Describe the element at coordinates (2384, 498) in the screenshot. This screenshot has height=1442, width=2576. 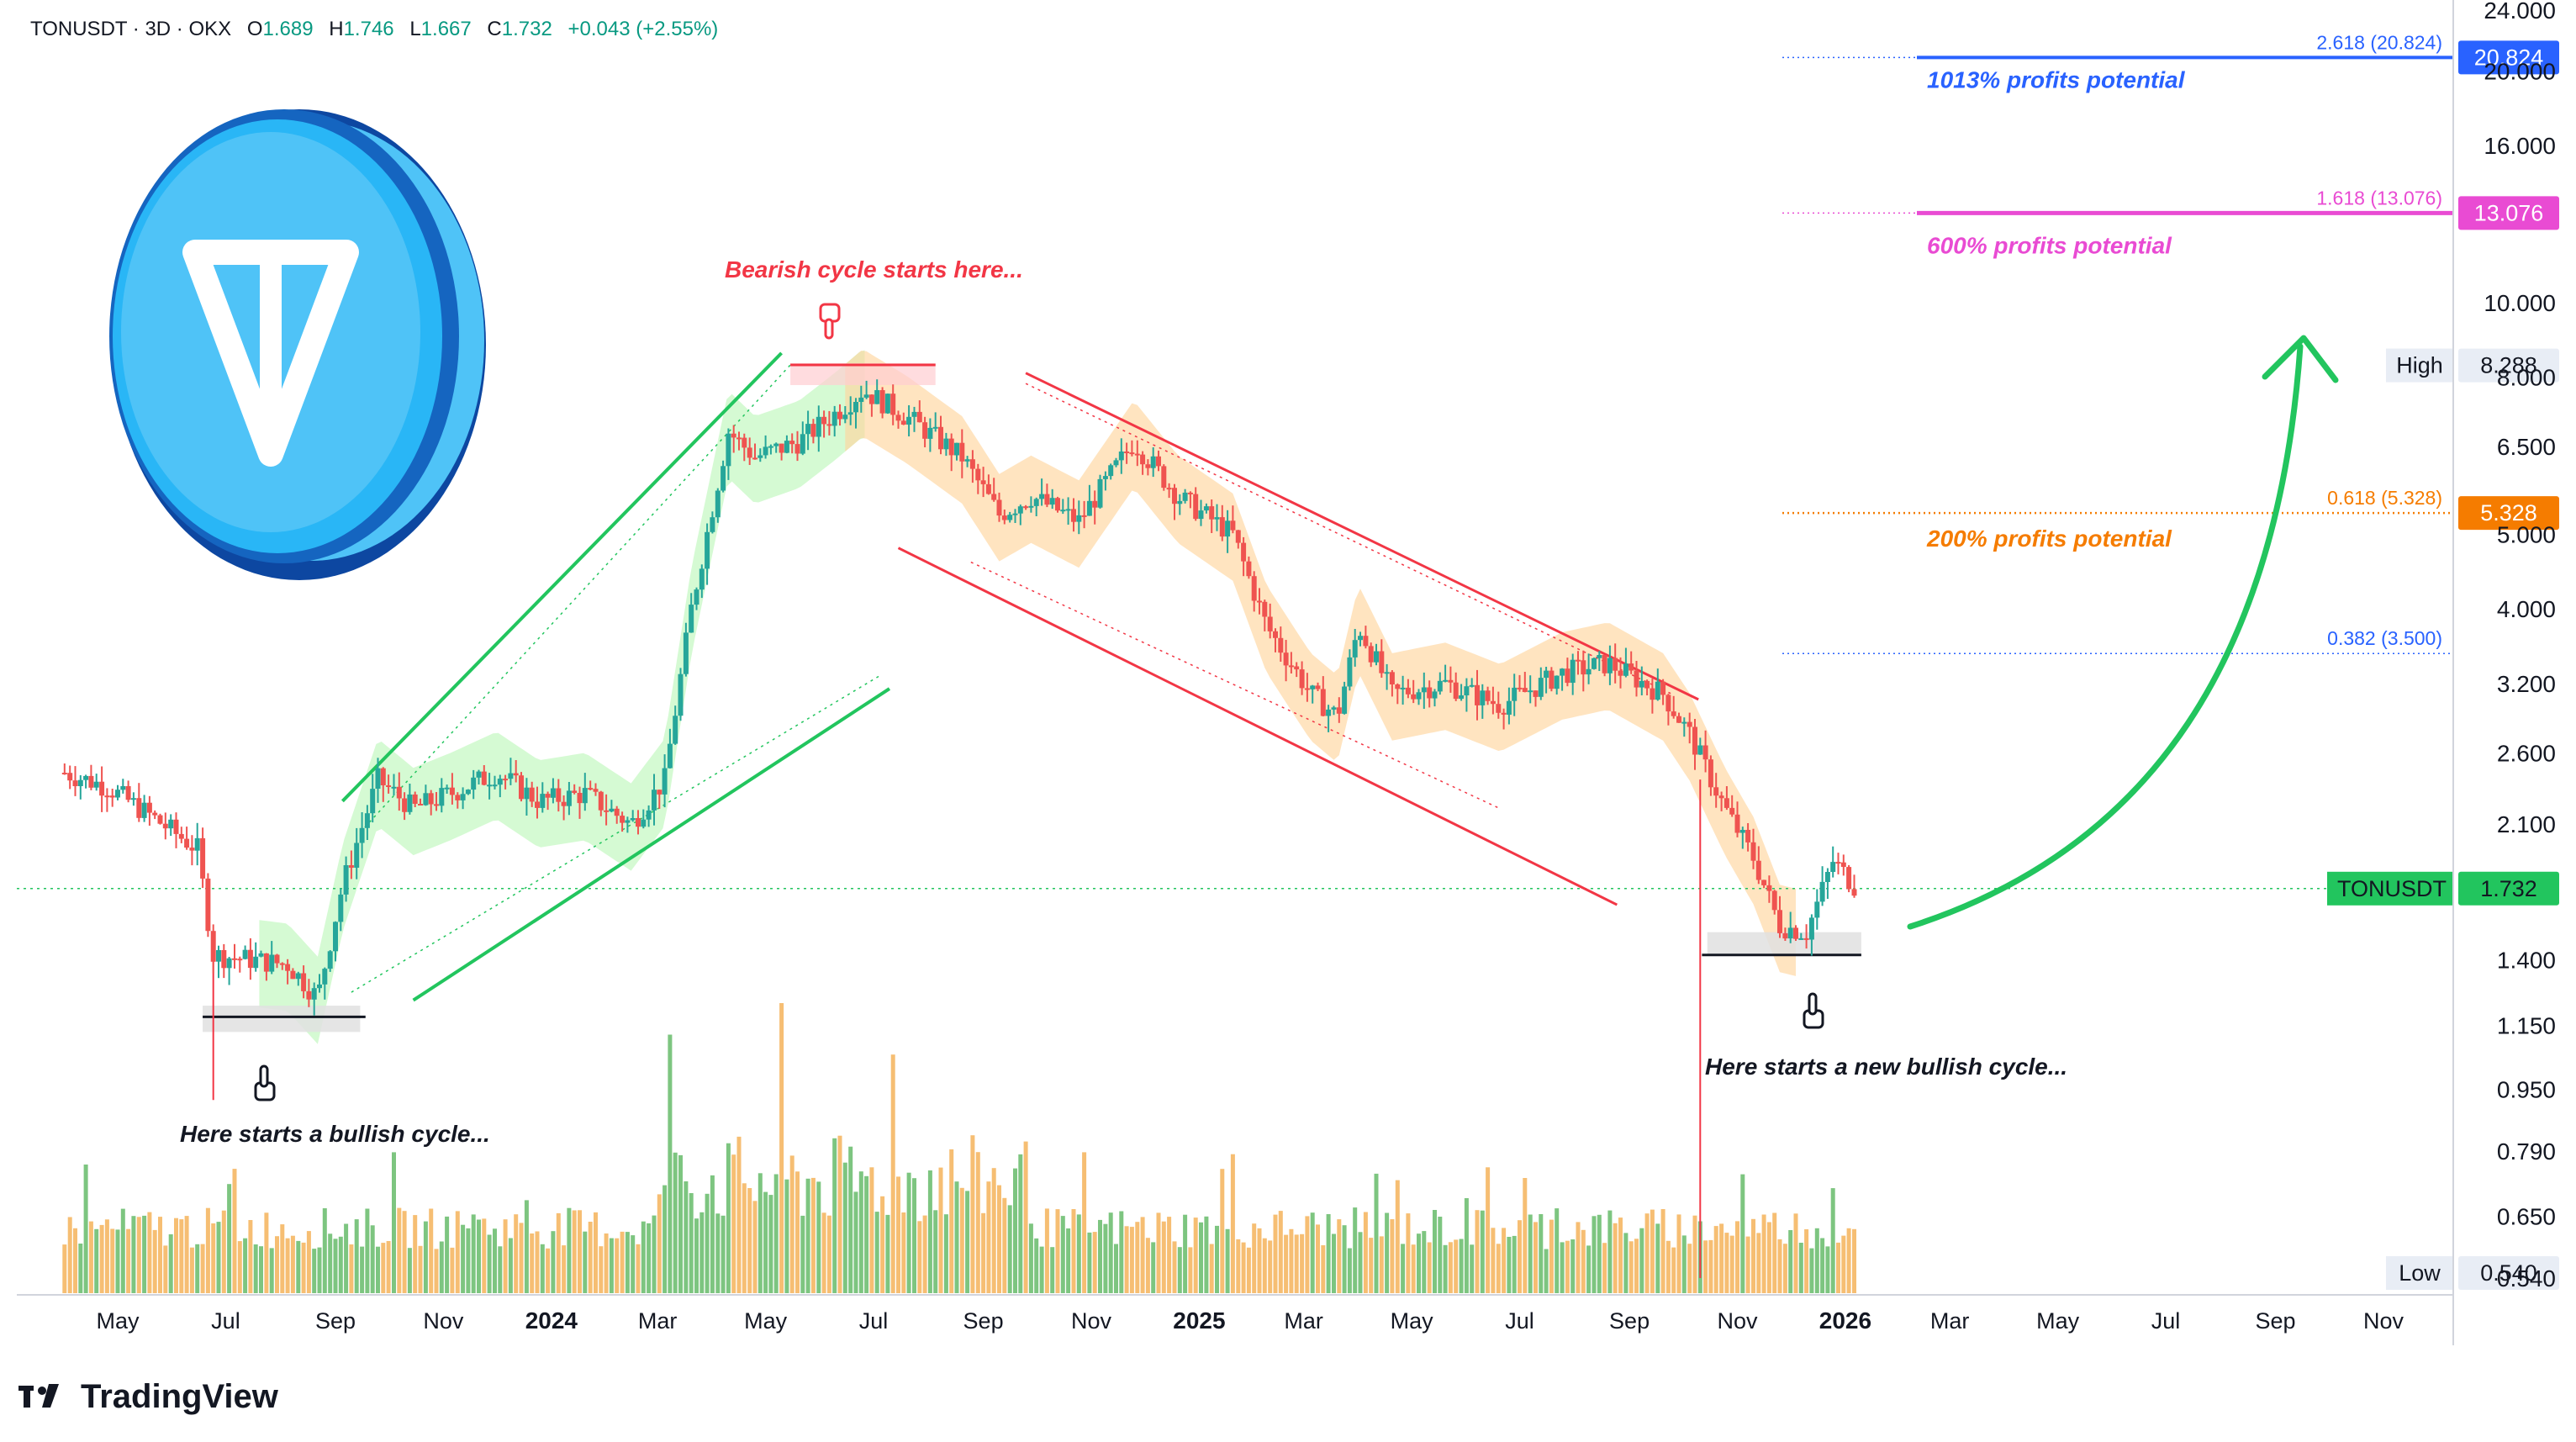
I see `fib-level-label: 0.618 (5.328)` at that location.